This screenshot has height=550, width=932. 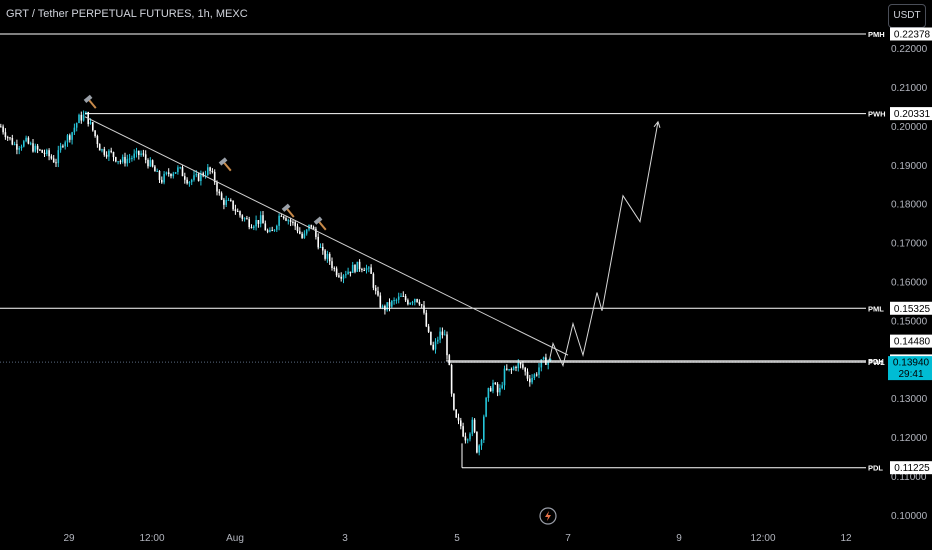 I want to click on extra-price-label: 0.14480, so click(x=912, y=342).